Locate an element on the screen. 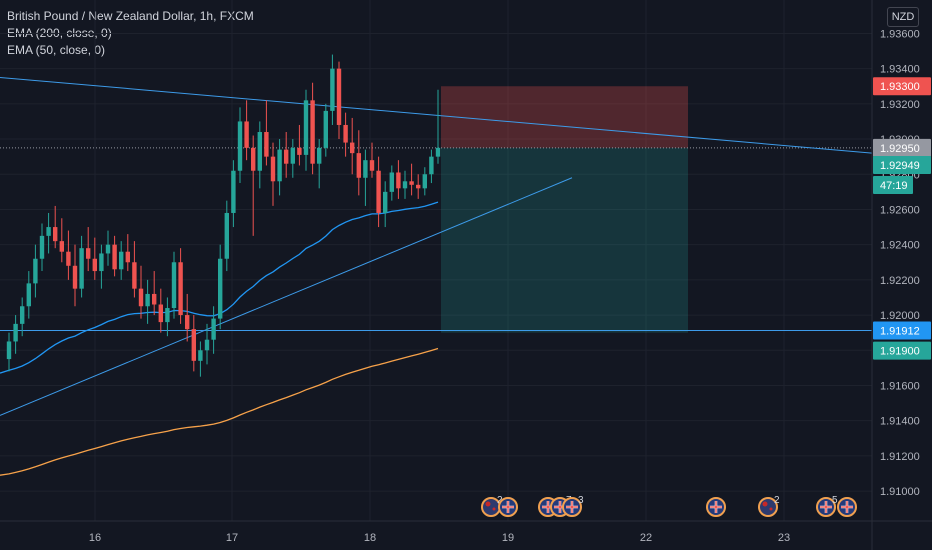 Image resolution: width=932 pixels, height=550 pixels. price-tag-horizontal-line: 1.91912 is located at coordinates (902, 330).